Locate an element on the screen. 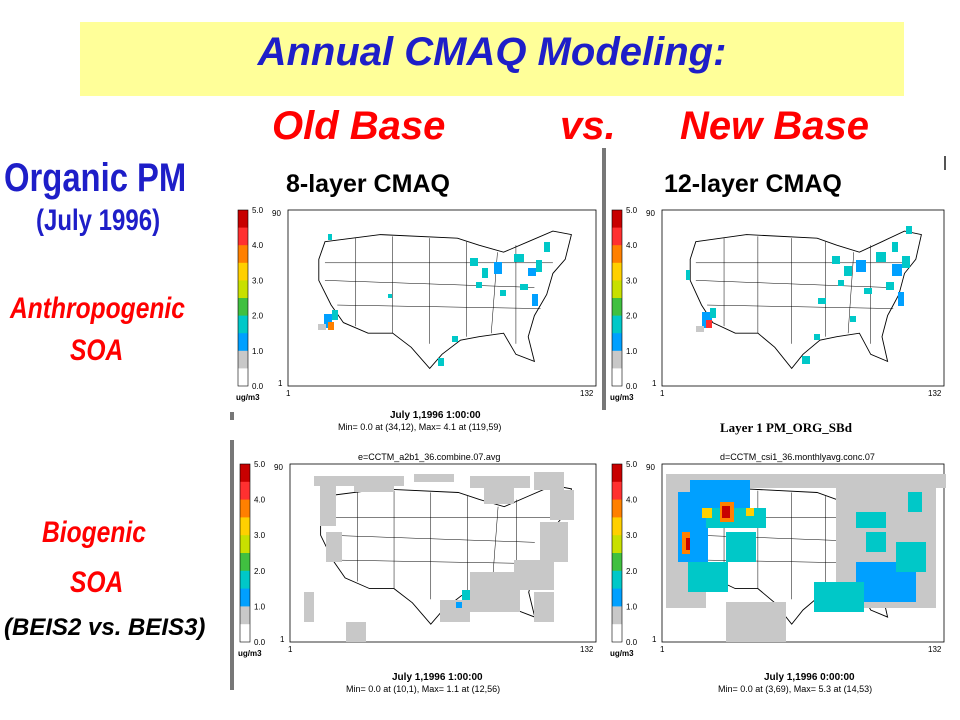 The image size is (960, 720). bio-old-file: e=CCTM_a2b1_36.combine.07.avg is located at coordinates (429, 457).